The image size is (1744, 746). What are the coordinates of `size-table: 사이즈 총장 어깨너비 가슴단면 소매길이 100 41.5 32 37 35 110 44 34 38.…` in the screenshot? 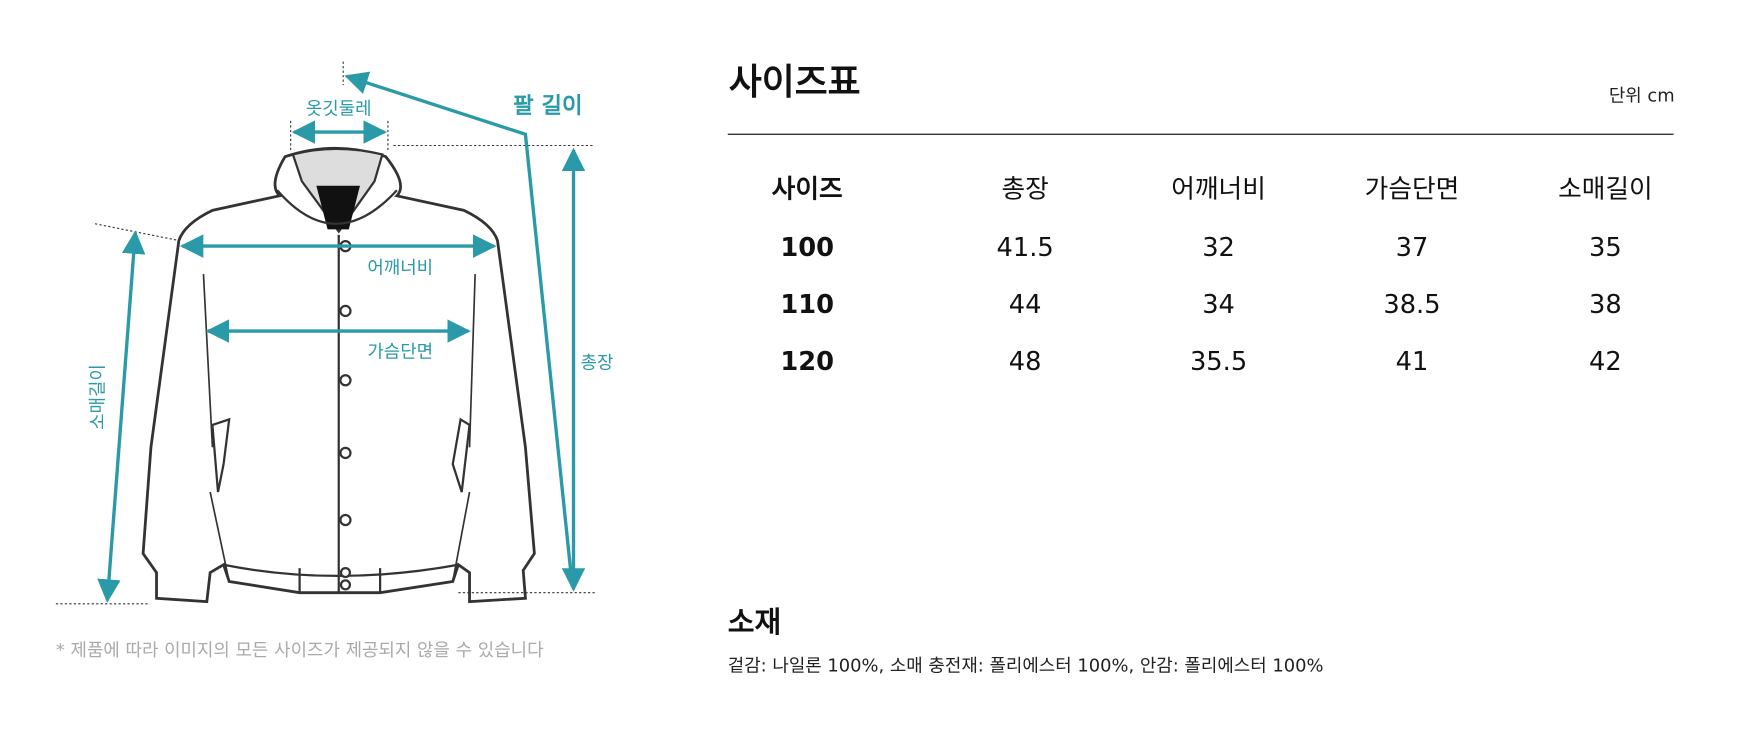 It's located at (1212, 276).